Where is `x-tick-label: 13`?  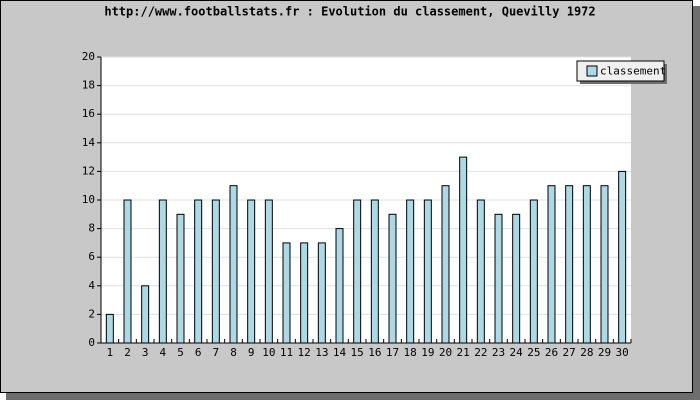
x-tick-label: 13 is located at coordinates (321, 352).